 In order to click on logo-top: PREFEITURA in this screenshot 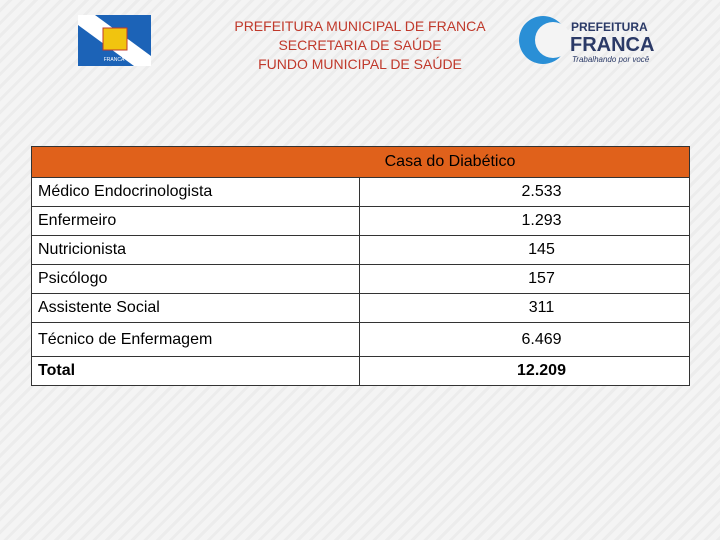, I will do `click(609, 27)`.